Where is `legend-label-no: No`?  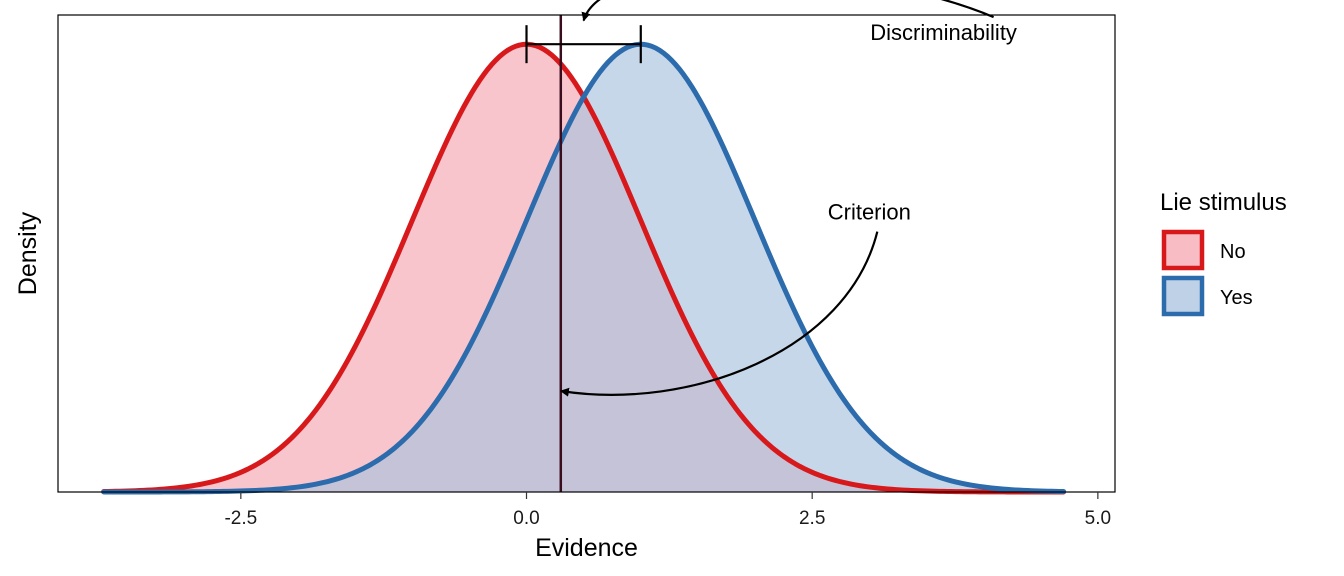
legend-label-no: No is located at coordinates (1233, 252).